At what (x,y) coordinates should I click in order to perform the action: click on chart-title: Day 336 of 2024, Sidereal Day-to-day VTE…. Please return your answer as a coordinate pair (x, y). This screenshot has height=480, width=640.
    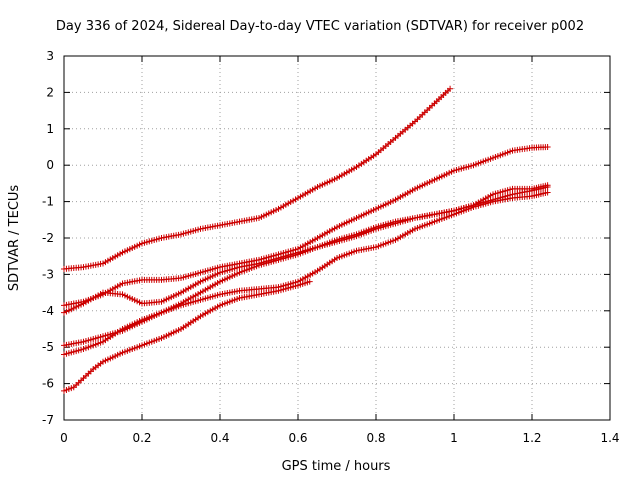
    Looking at the image, I should click on (320, 26).